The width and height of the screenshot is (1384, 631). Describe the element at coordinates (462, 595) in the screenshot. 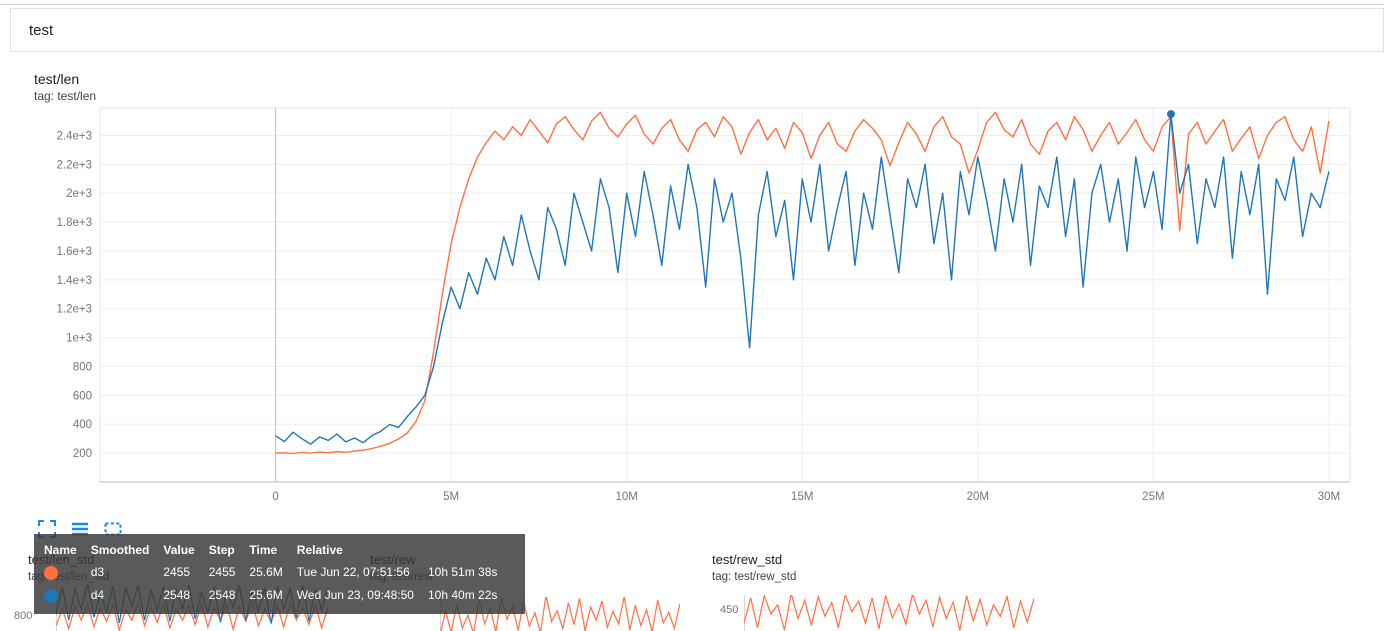

I see `tooltip-cell: 10h 40m 22s` at that location.